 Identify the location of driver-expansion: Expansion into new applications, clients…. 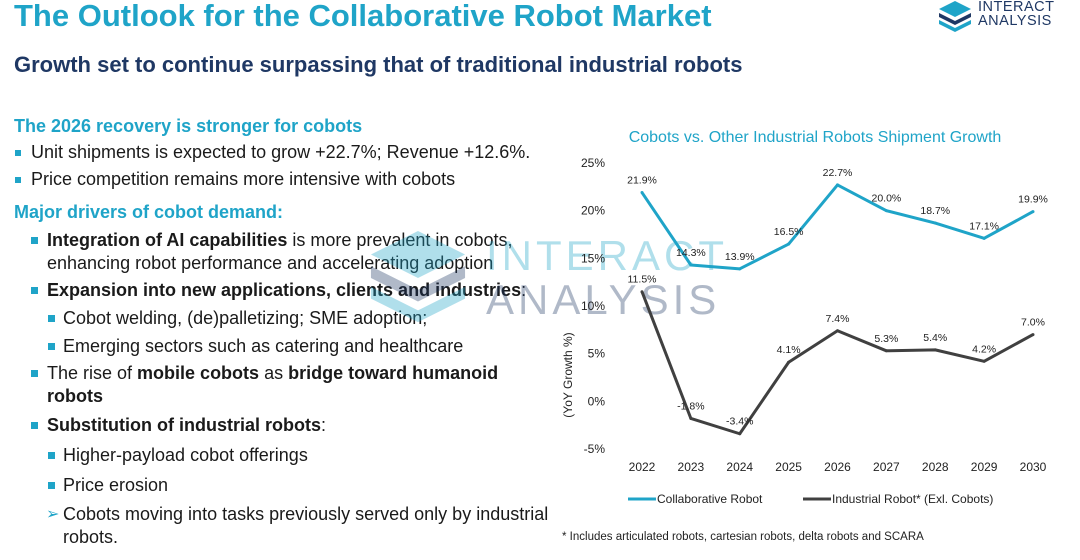
(284, 290).